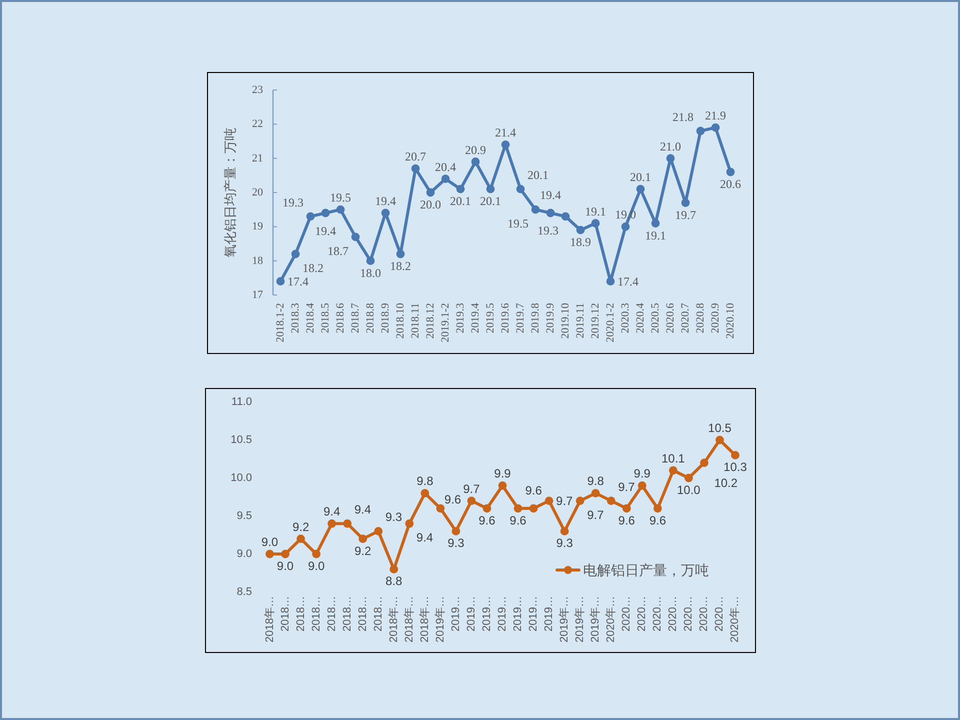 This screenshot has height=720, width=960. Describe the element at coordinates (720, 428) in the screenshot. I see `data-label: 10.5` at that location.